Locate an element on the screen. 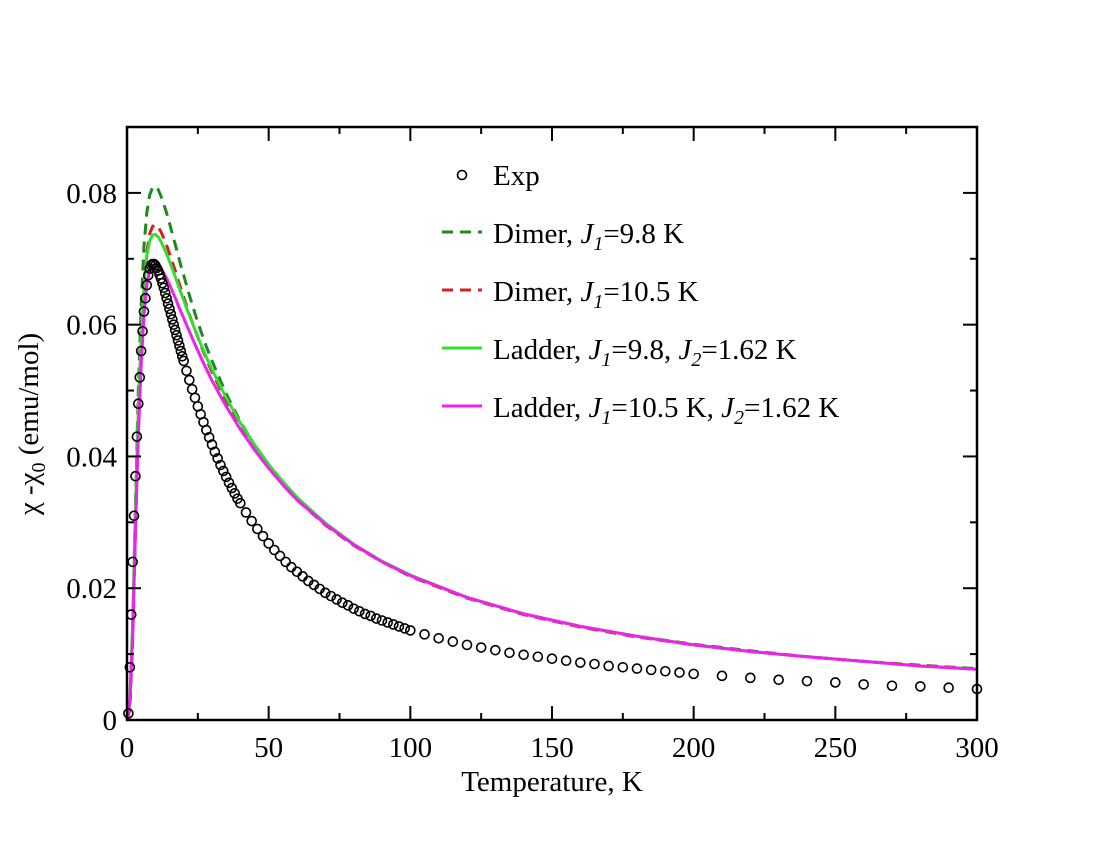  y-axis-title: χ -χ0 (emu/mol) is located at coordinates (31, 424).